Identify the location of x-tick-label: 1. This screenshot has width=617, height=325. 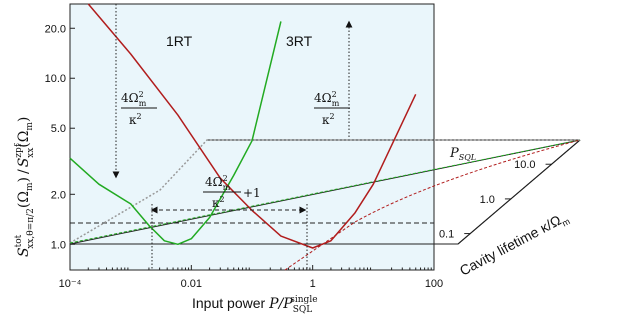
(313, 284).